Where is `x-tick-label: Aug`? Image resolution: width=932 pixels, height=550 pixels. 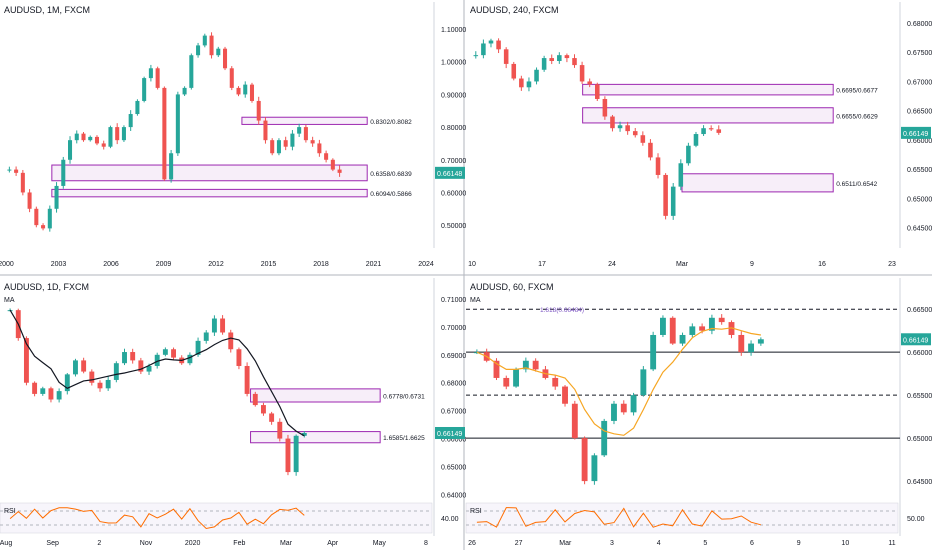
x-tick-label: Aug is located at coordinates (6, 543).